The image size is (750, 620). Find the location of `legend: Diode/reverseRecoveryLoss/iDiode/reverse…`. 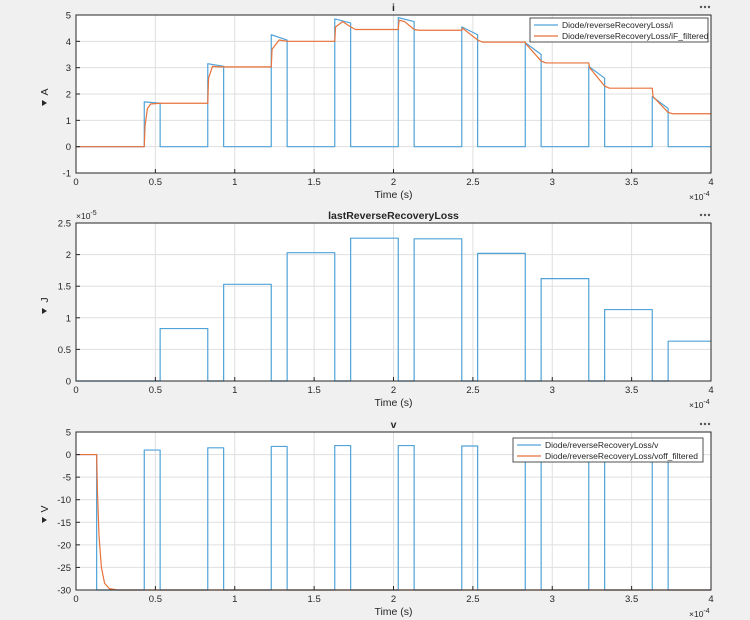

legend: Diode/reverseRecoveryLoss/iDiode/reverse… is located at coordinates (619, 30).